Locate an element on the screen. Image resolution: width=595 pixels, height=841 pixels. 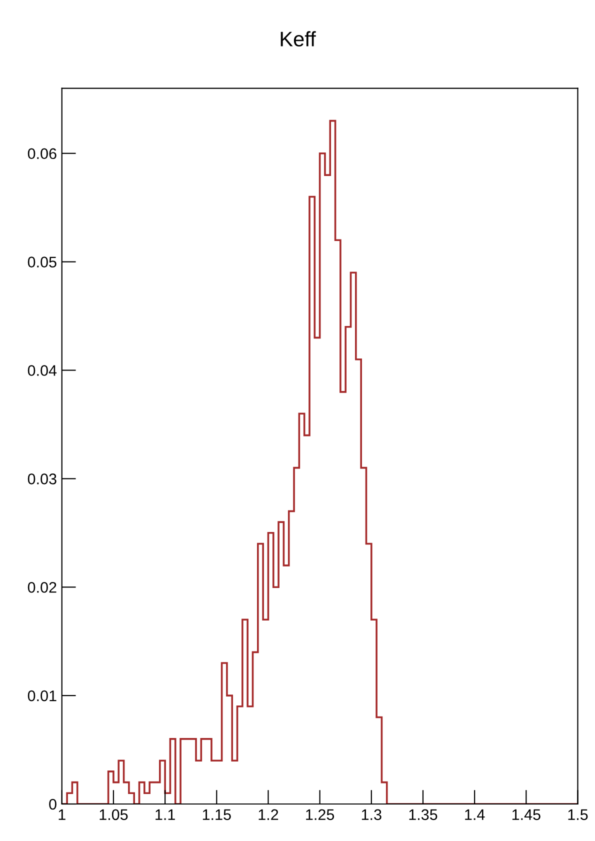
x-tick-label: 1.4 is located at coordinates (475, 814).